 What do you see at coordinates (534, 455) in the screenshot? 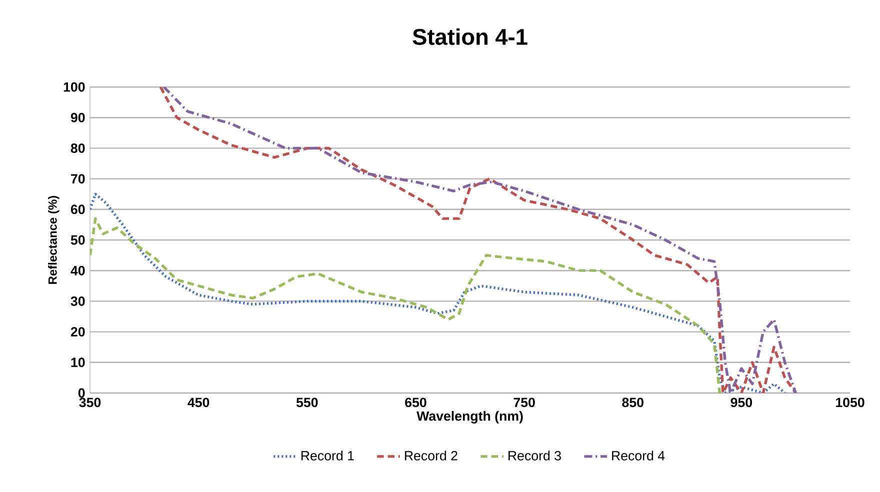
I see `legend-label: Record 3` at bounding box center [534, 455].